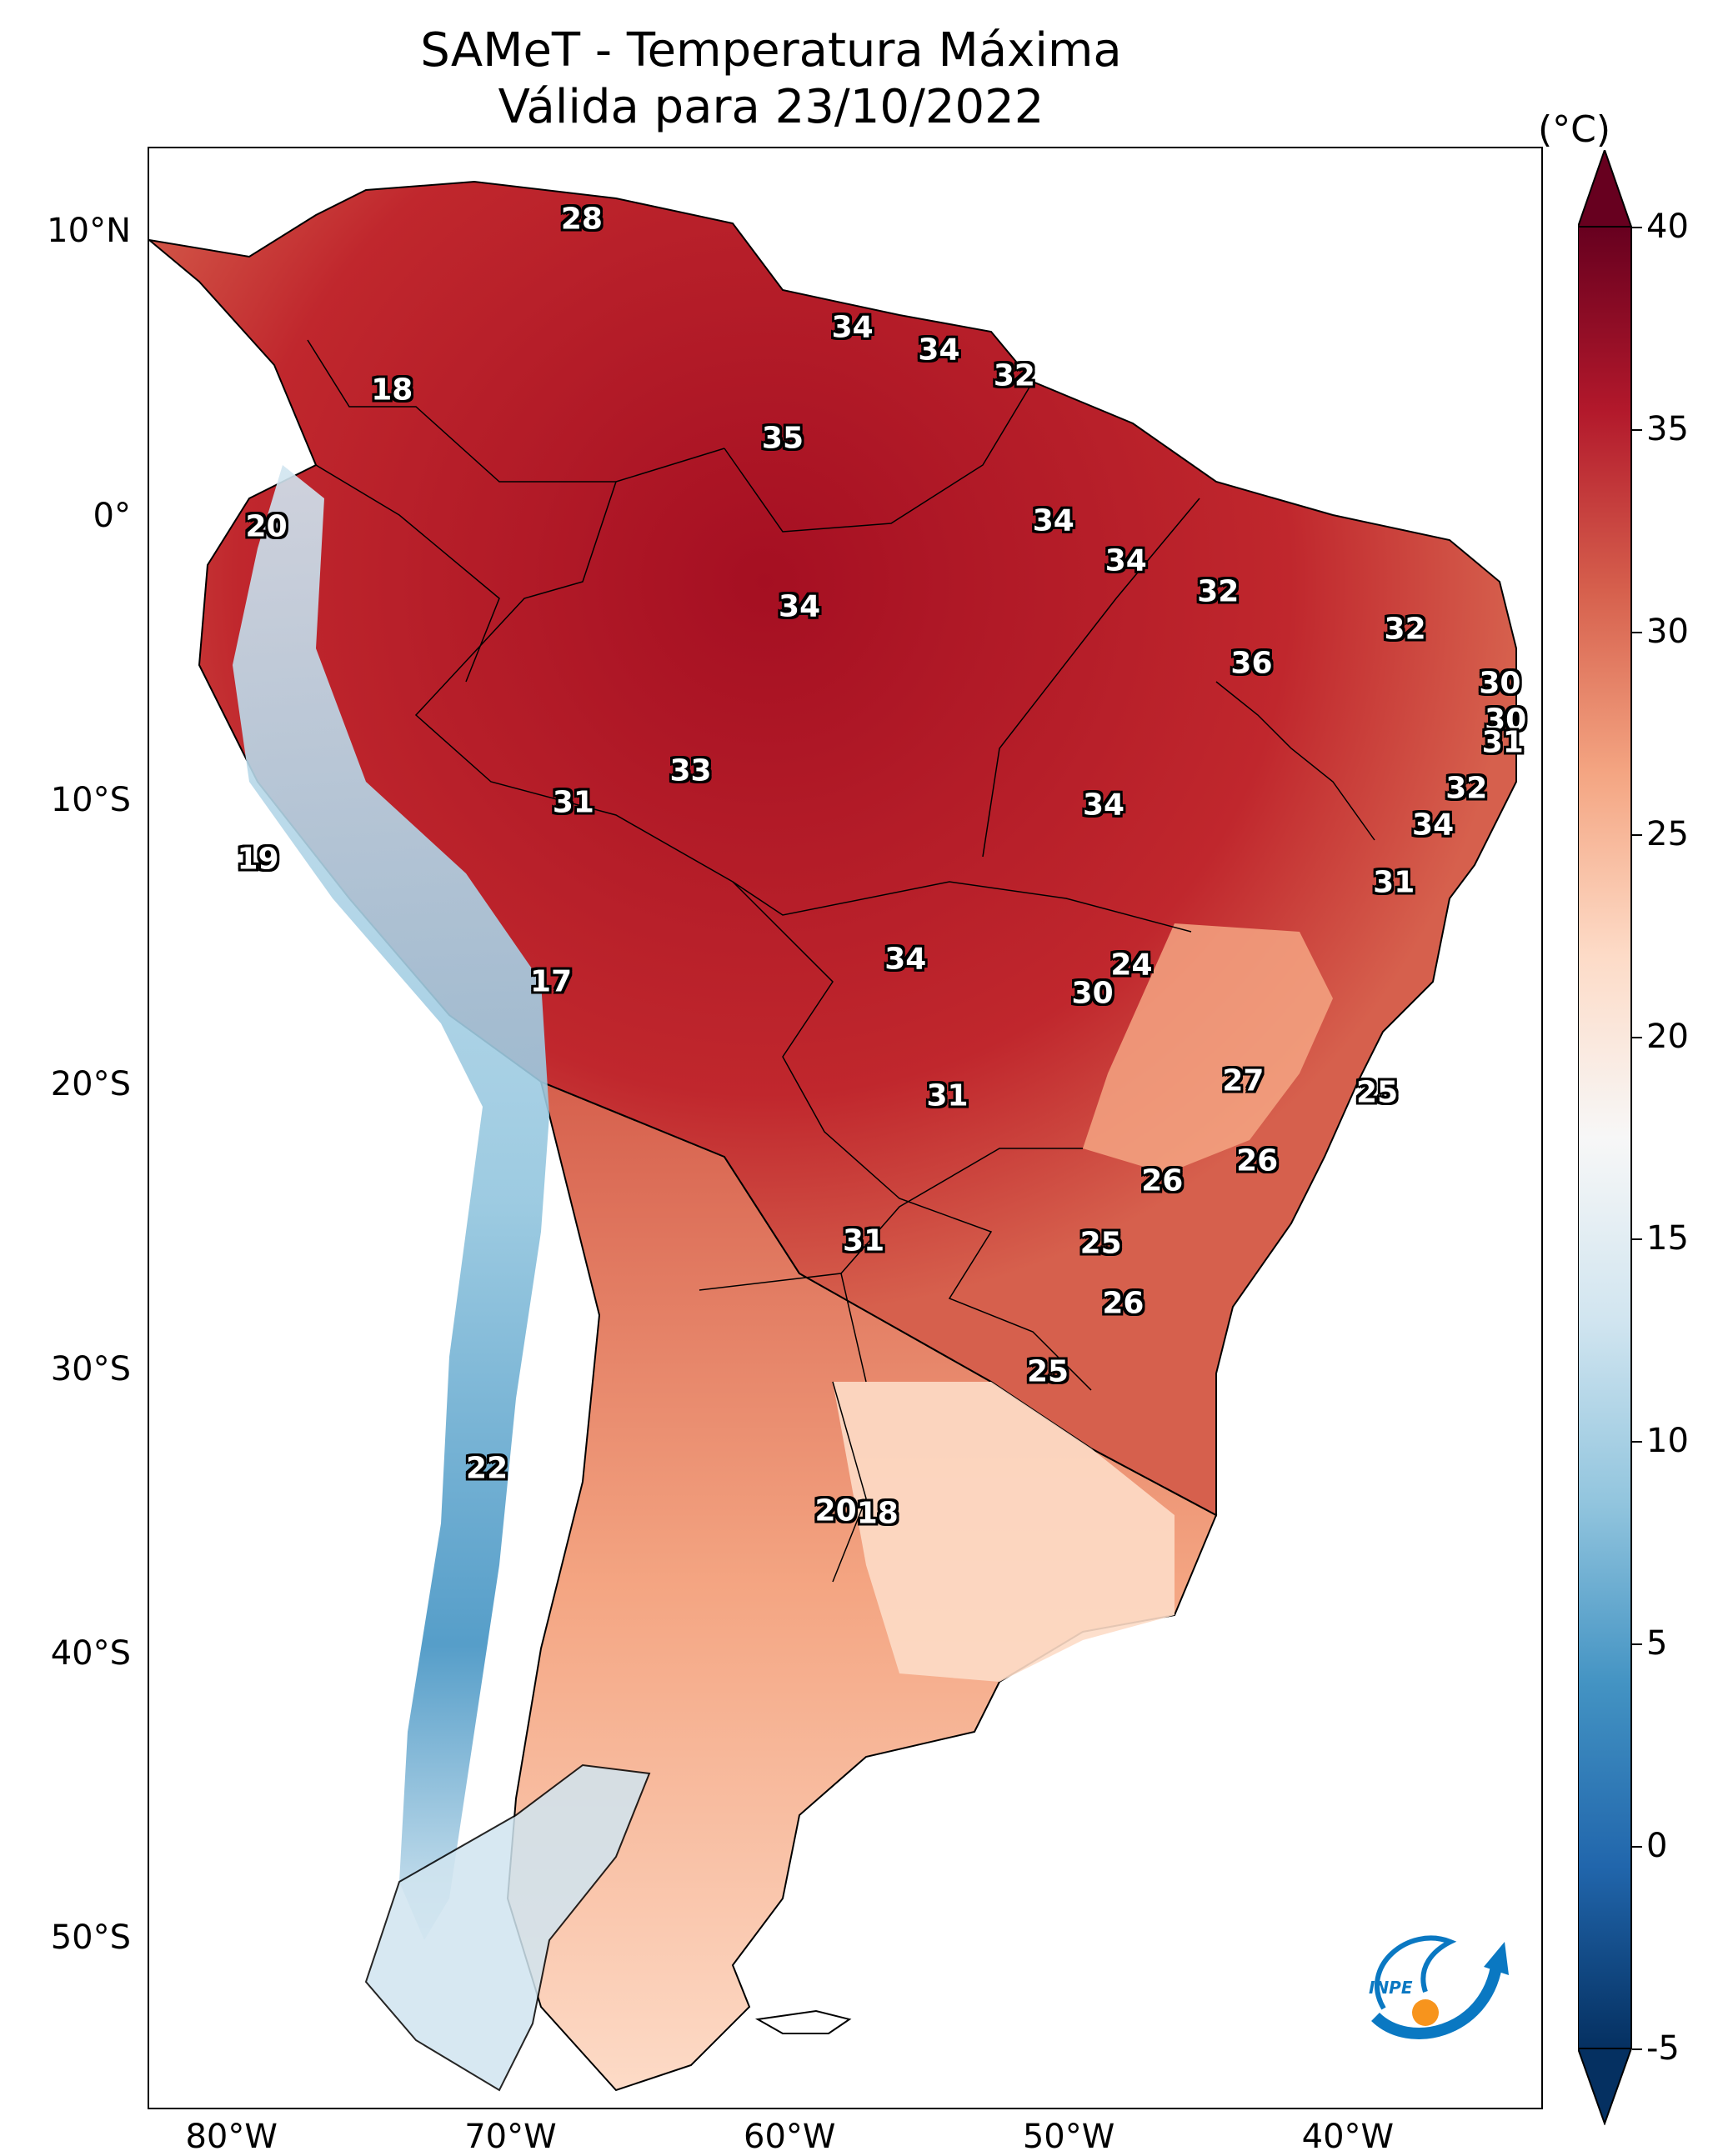 This screenshot has height=2156, width=1723. I want to click on colorbar-tick-label: 0, so click(1657, 1846).